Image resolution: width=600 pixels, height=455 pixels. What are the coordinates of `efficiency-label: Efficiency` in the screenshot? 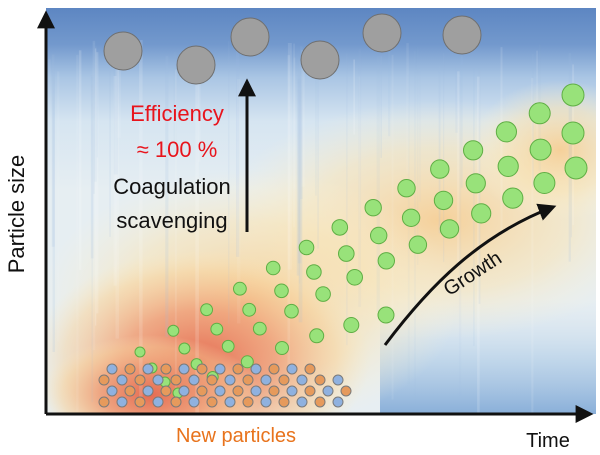 It's located at (177, 113).